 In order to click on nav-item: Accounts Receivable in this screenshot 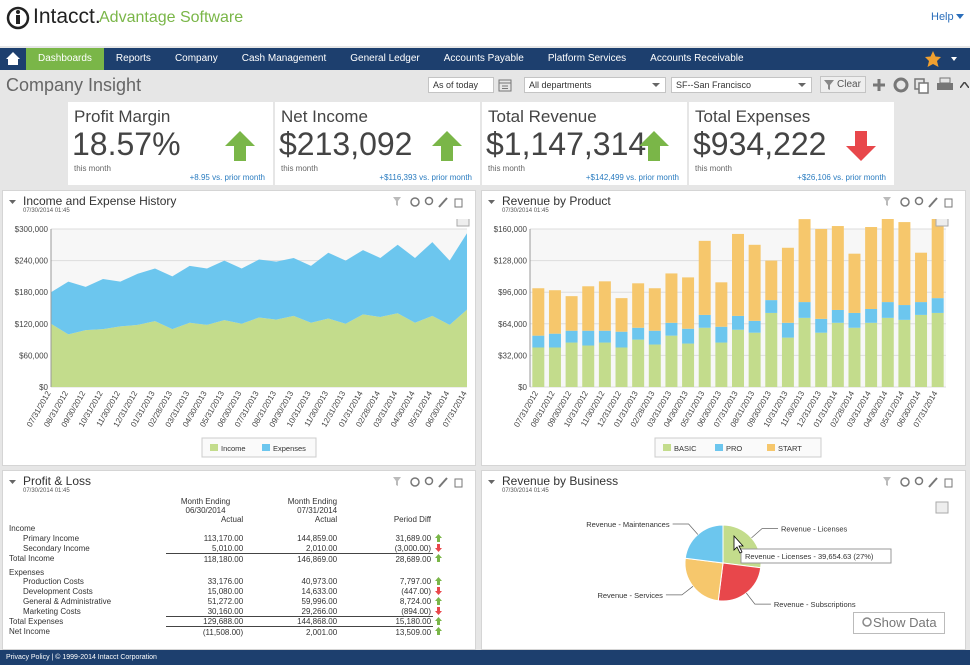, I will do `click(697, 58)`.